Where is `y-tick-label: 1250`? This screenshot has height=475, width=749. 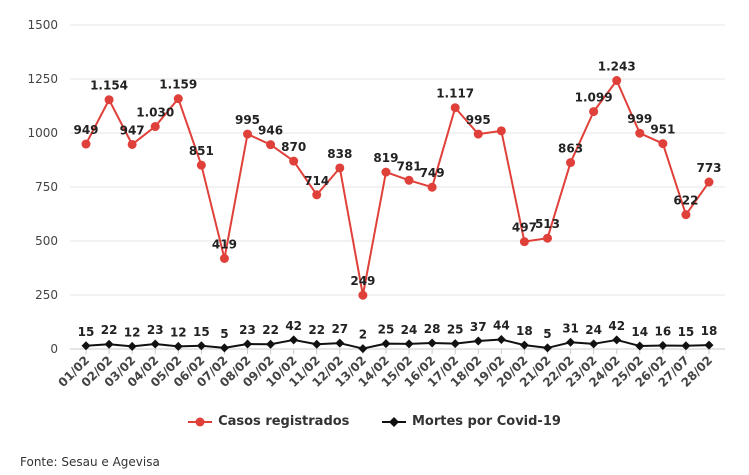
y-tick-label: 1250 is located at coordinates (42, 79).